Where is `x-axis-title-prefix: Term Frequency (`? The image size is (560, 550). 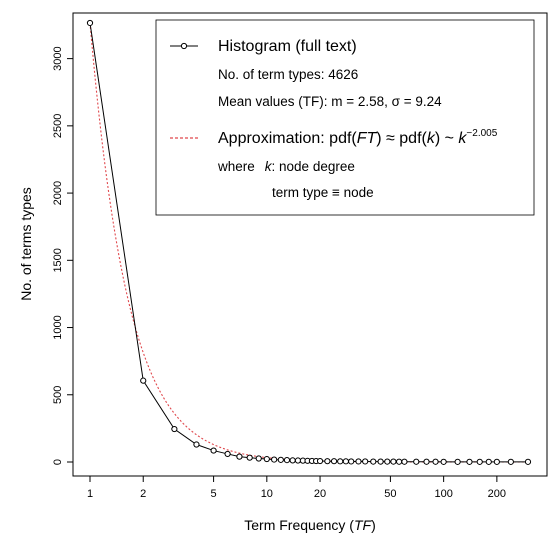
x-axis-title-prefix: Term Frequency ( is located at coordinates (299, 525).